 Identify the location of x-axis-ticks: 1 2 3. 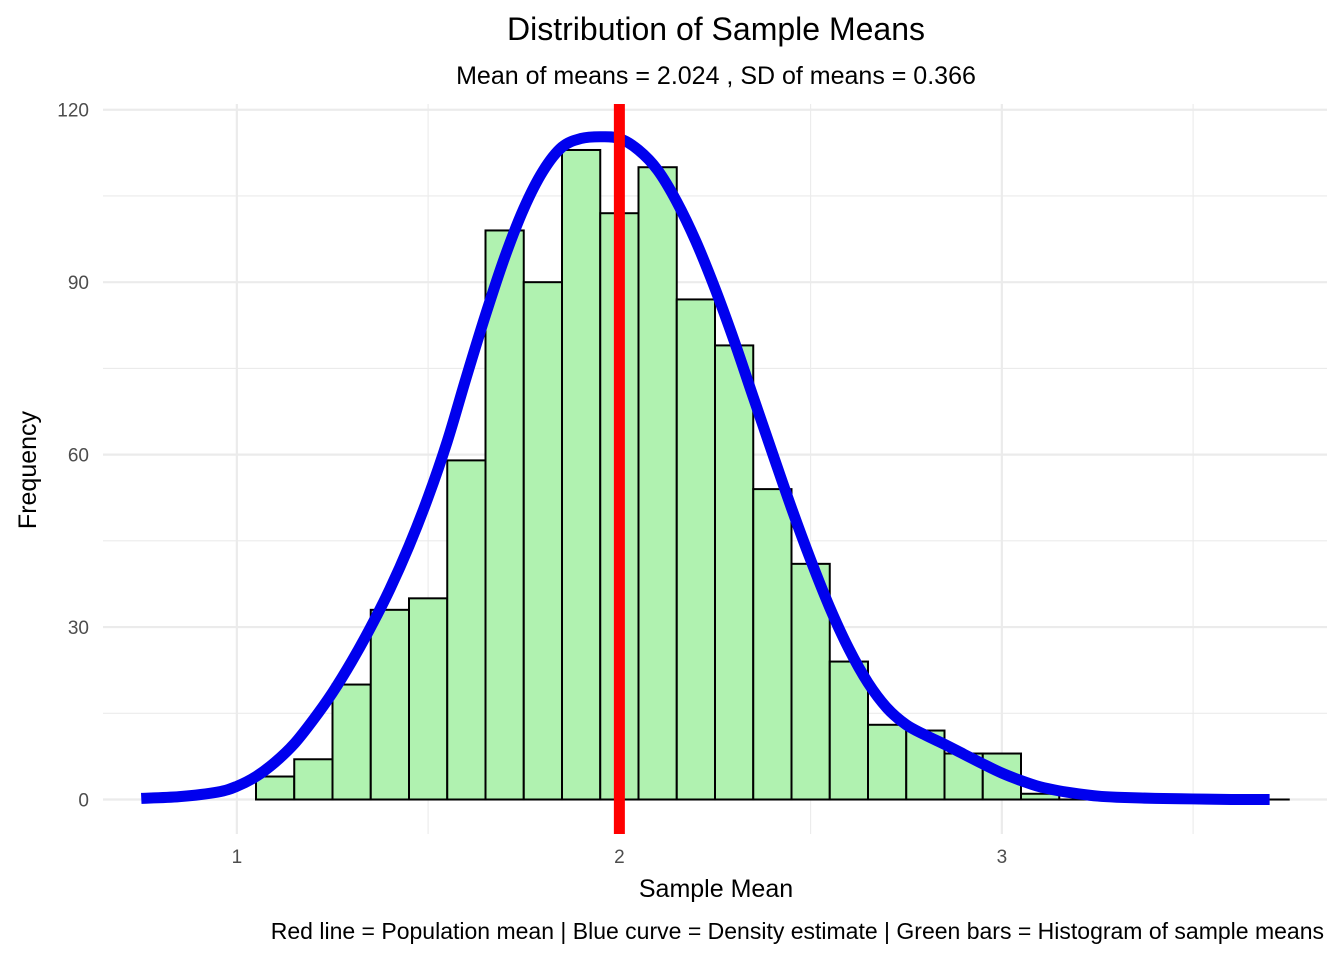
(620, 857).